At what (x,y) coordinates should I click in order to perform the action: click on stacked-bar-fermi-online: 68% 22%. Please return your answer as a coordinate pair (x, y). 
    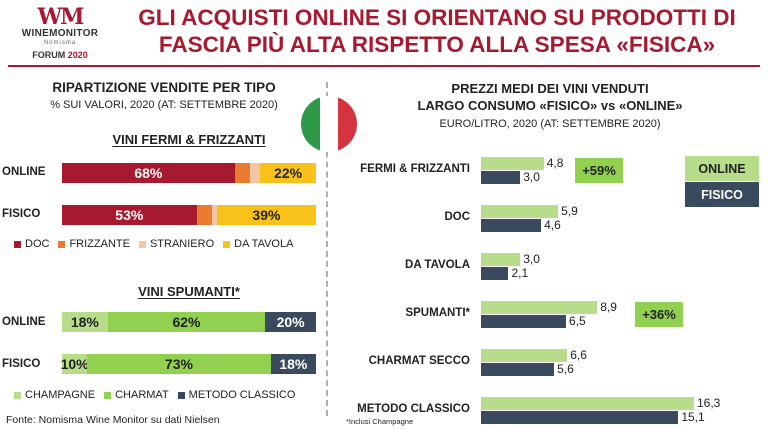
    Looking at the image, I should click on (189, 173).